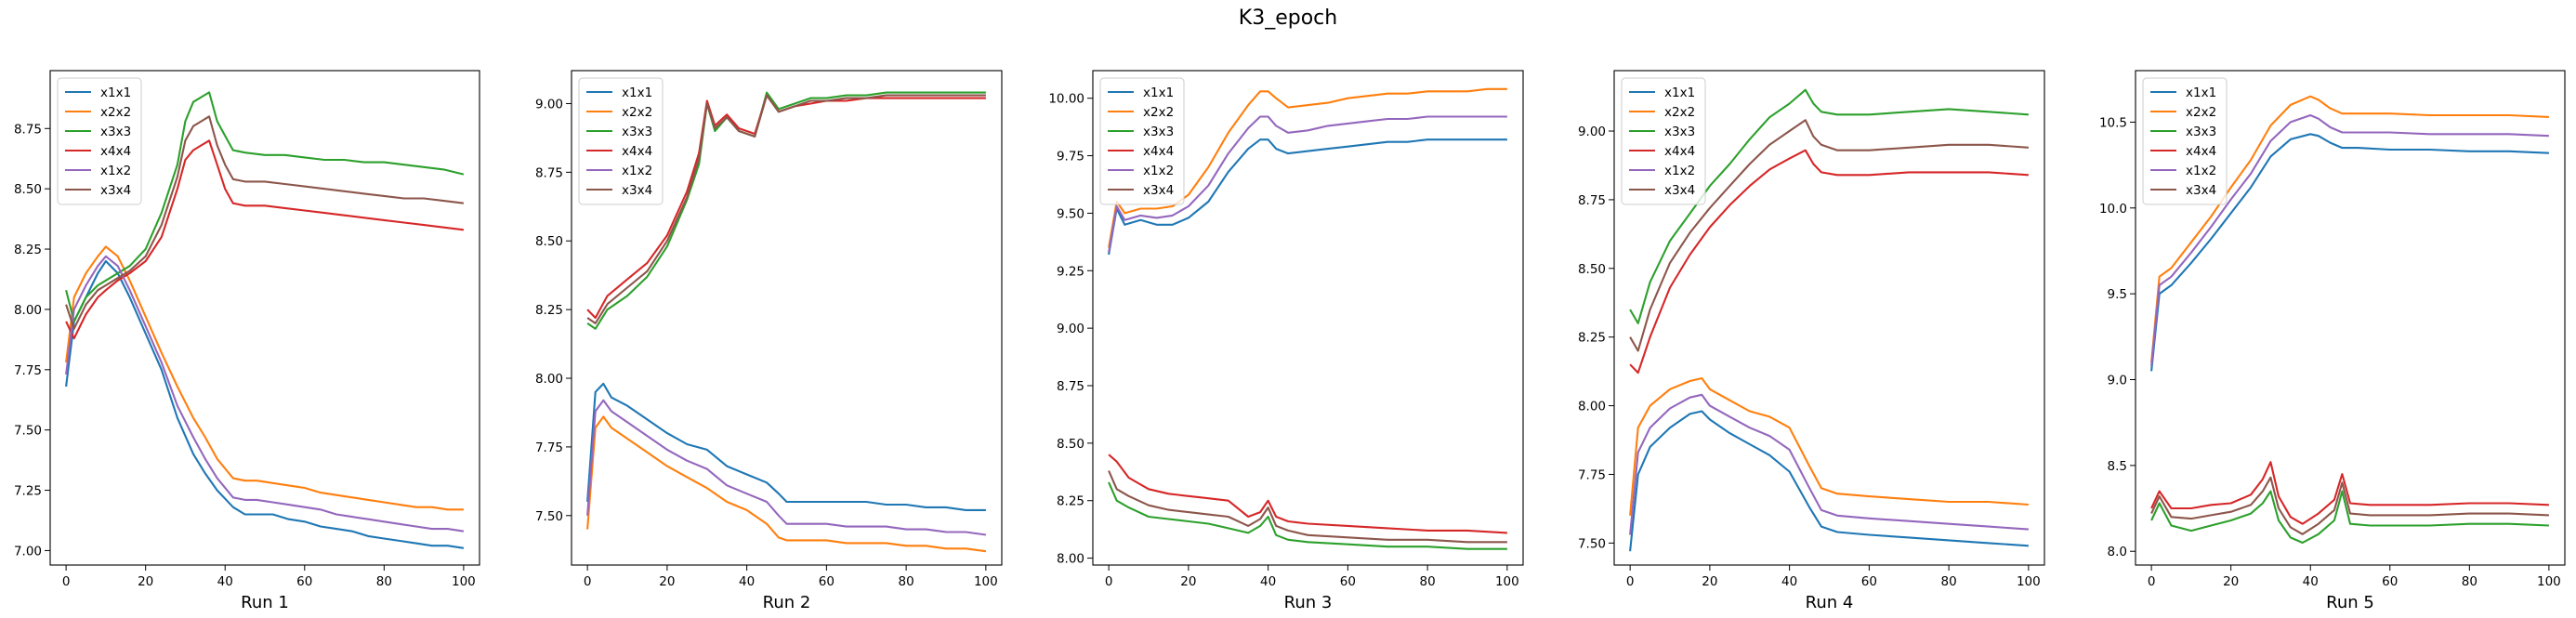 Image resolution: width=2576 pixels, height=618 pixels. I want to click on x-axis-label: Run 1, so click(265, 602).